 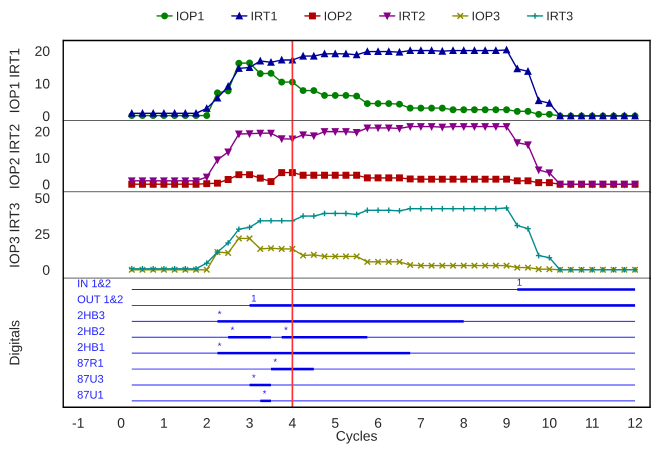 I want to click on x-tick-label: 11, so click(x=592, y=423).